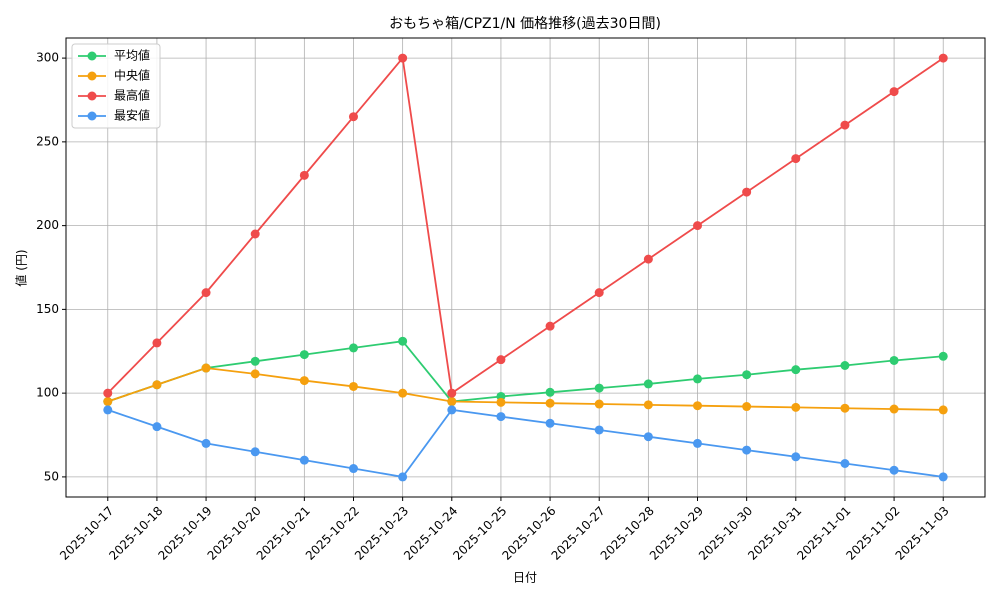 The image size is (1000, 600). What do you see at coordinates (21, 267) in the screenshot?
I see `y-axis-label: 値 (円)` at bounding box center [21, 267].